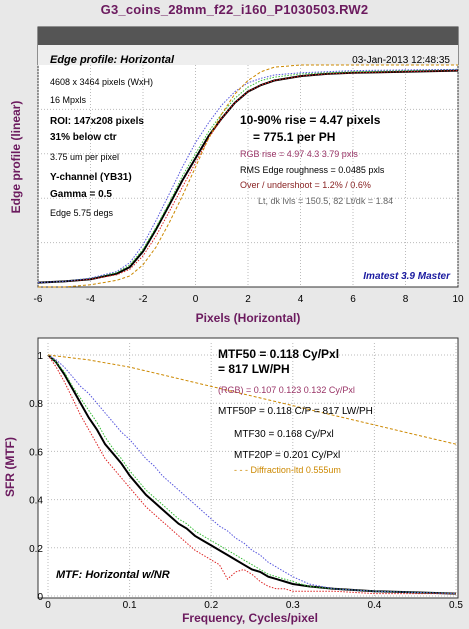 This screenshot has height=629, width=469. Describe the element at coordinates (407, 276) in the screenshot. I see `imatest-version: Imatest 3.9 Master` at that location.